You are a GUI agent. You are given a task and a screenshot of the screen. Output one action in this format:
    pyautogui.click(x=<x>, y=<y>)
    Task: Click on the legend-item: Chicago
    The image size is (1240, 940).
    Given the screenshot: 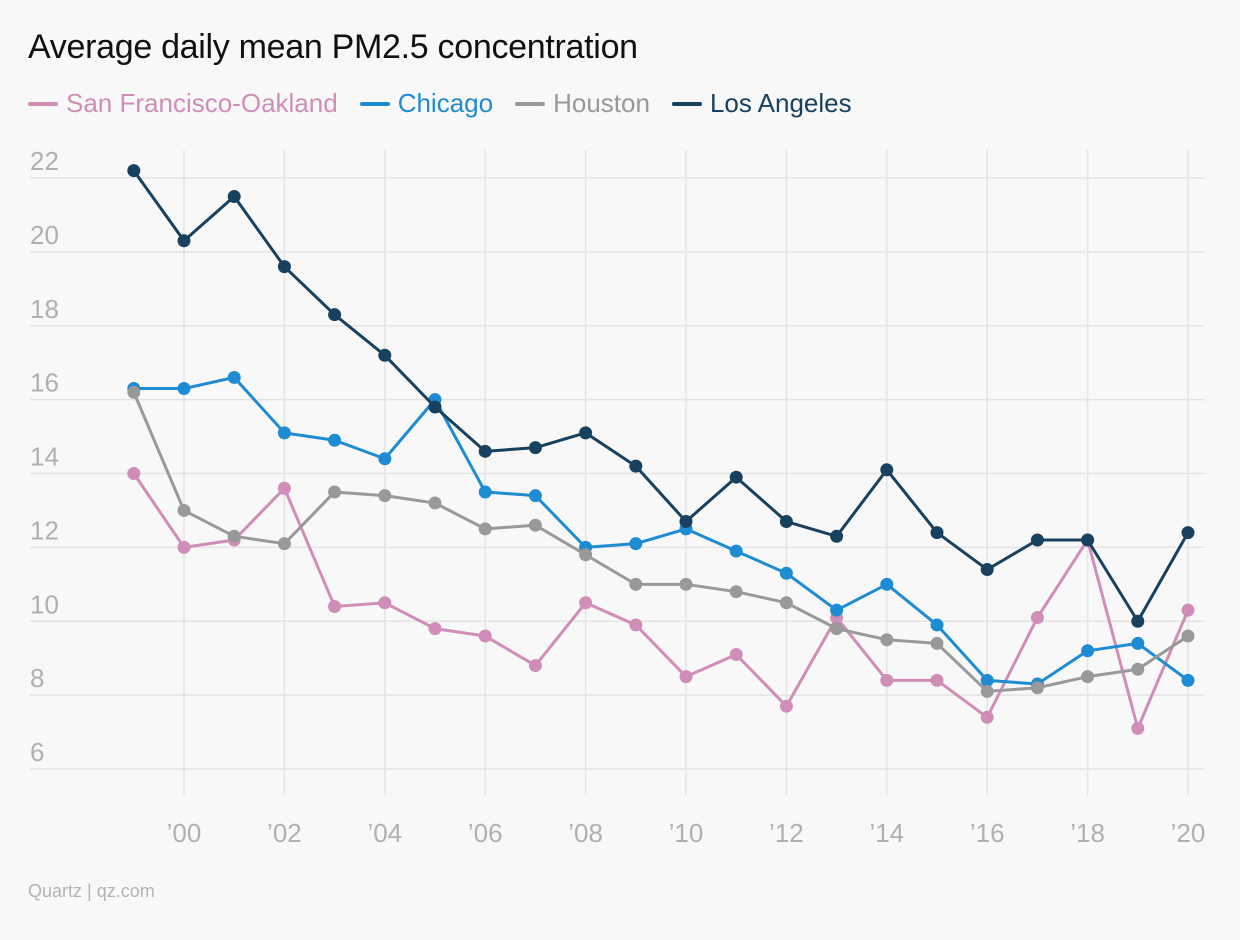 What is the action you would take?
    pyautogui.click(x=426, y=103)
    